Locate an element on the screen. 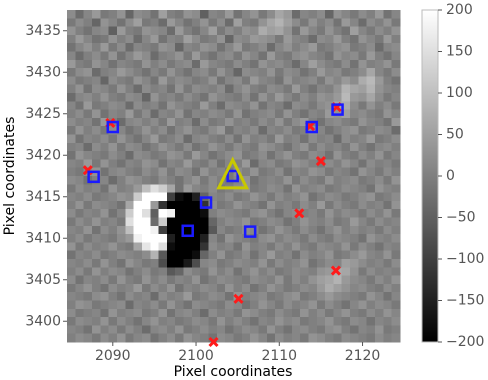 The width and height of the screenshot is (488, 380). x-marker is located at coordinates (213, 342).